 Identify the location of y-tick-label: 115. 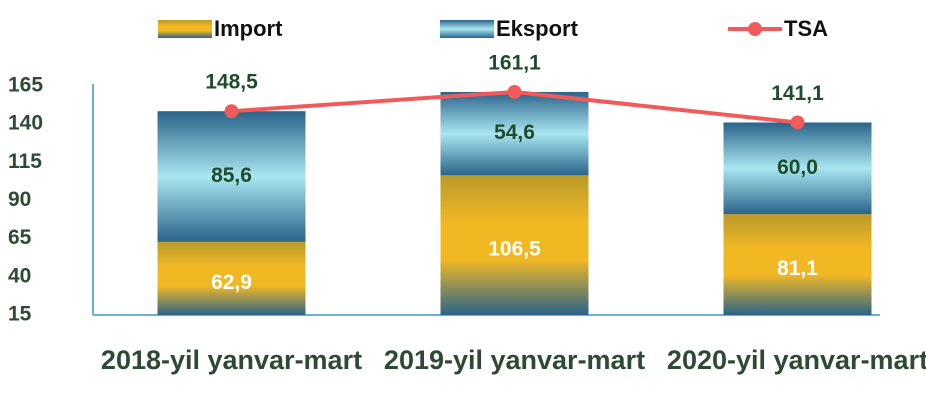
(25, 161).